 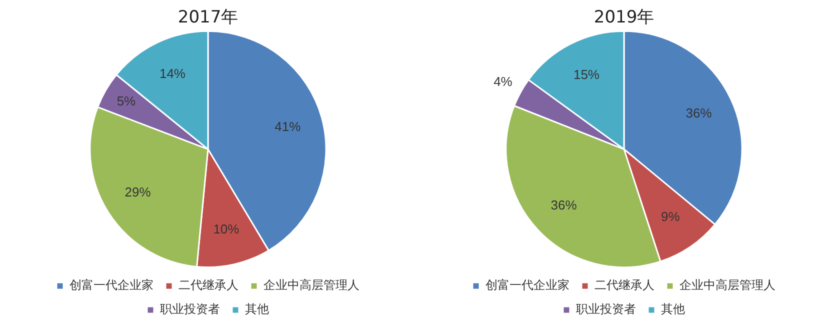 I want to click on data-label: 10%, so click(x=226, y=228).